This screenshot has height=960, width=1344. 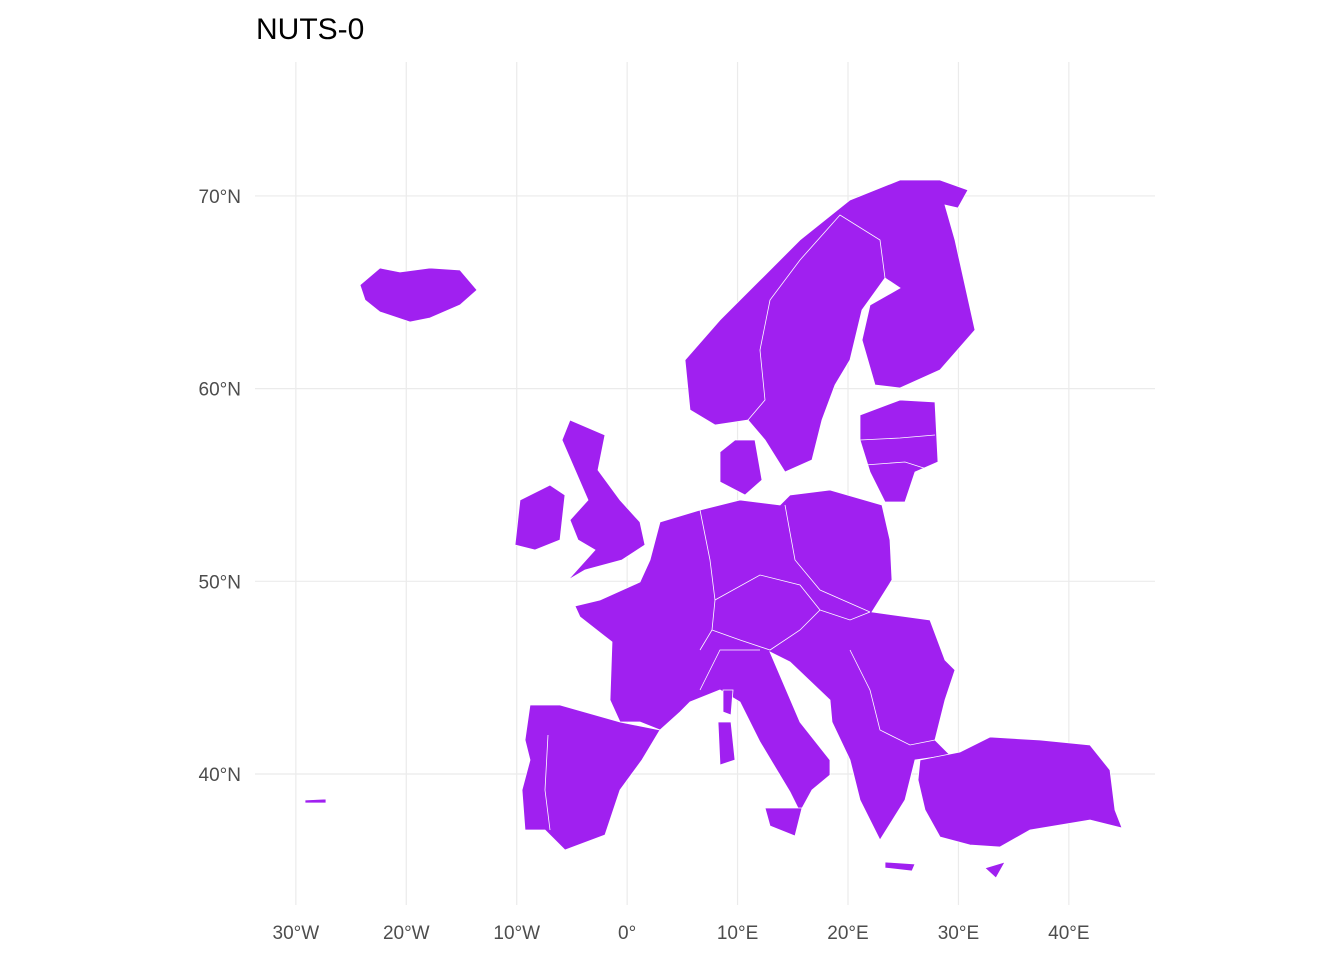 I want to click on x-tick-label: 10°W, so click(x=516, y=933).